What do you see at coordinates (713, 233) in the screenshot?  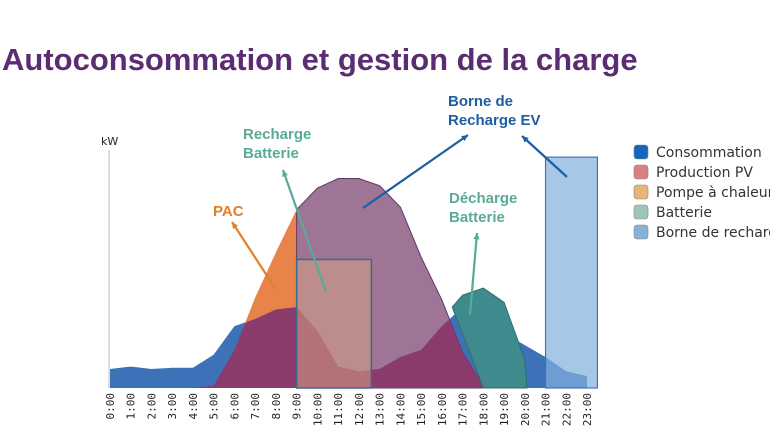 I see `legend-label: Borne de recharg` at bounding box center [713, 233].